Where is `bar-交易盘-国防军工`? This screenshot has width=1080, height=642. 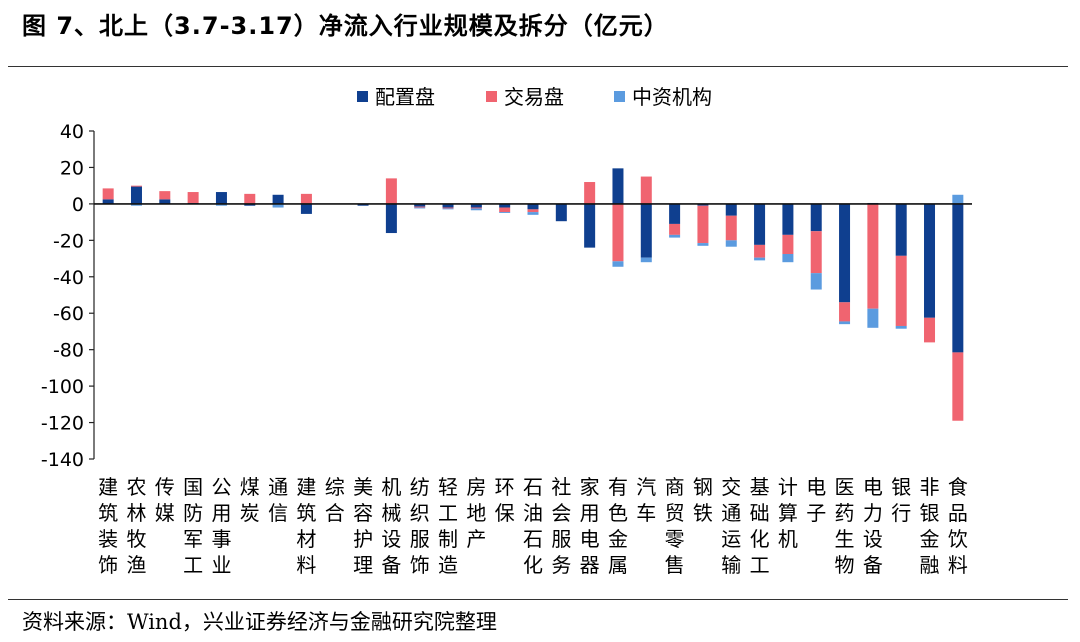
bar-交易盘-国防军工 is located at coordinates (193, 197).